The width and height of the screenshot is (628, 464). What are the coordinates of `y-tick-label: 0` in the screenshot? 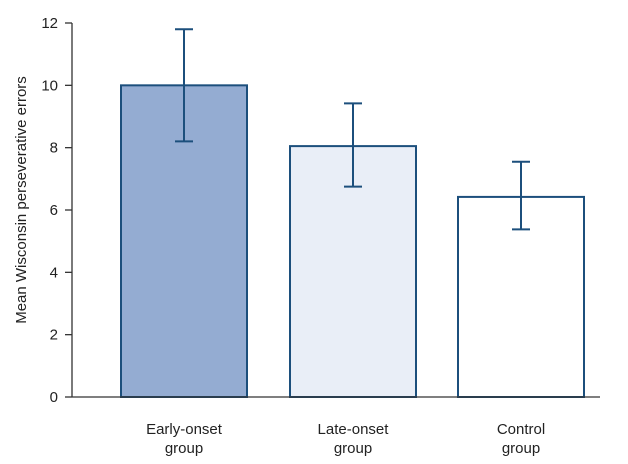 It's located at (54, 397).